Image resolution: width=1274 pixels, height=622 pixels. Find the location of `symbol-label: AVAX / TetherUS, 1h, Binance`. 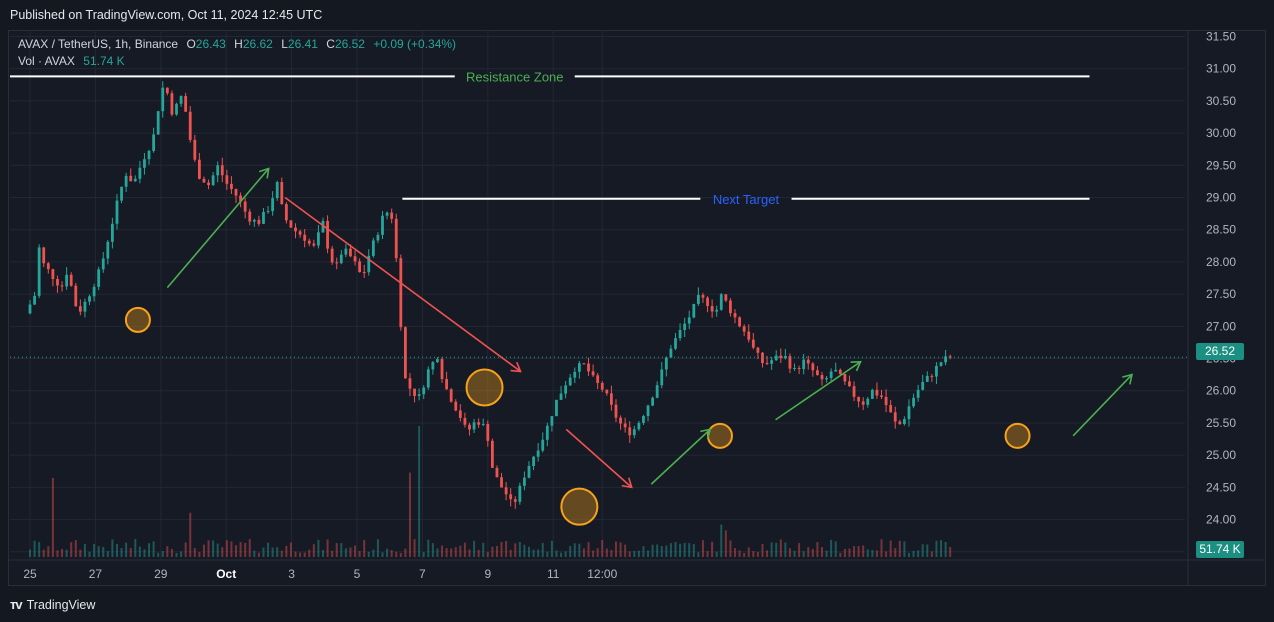

symbol-label: AVAX / TetherUS, 1h, Binance is located at coordinates (98, 44).